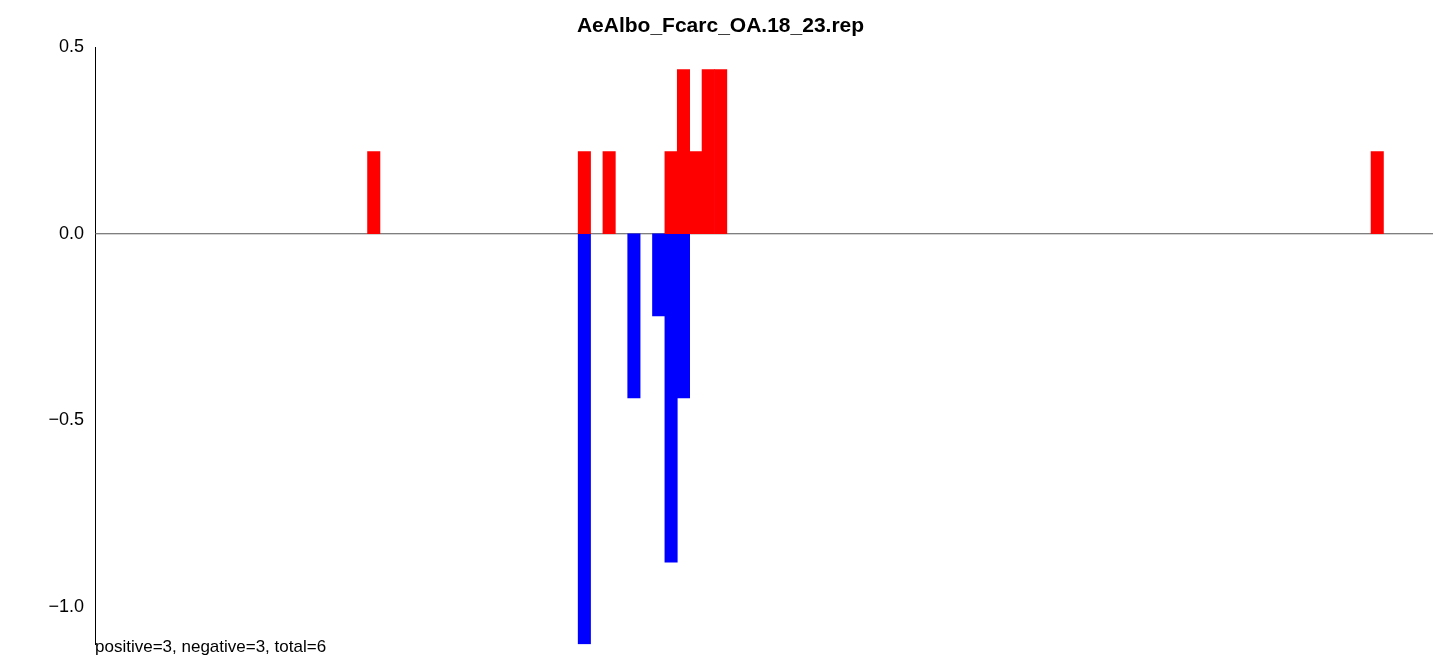  What do you see at coordinates (66, 605) in the screenshot?
I see `y-tick-label: −1.0` at bounding box center [66, 605].